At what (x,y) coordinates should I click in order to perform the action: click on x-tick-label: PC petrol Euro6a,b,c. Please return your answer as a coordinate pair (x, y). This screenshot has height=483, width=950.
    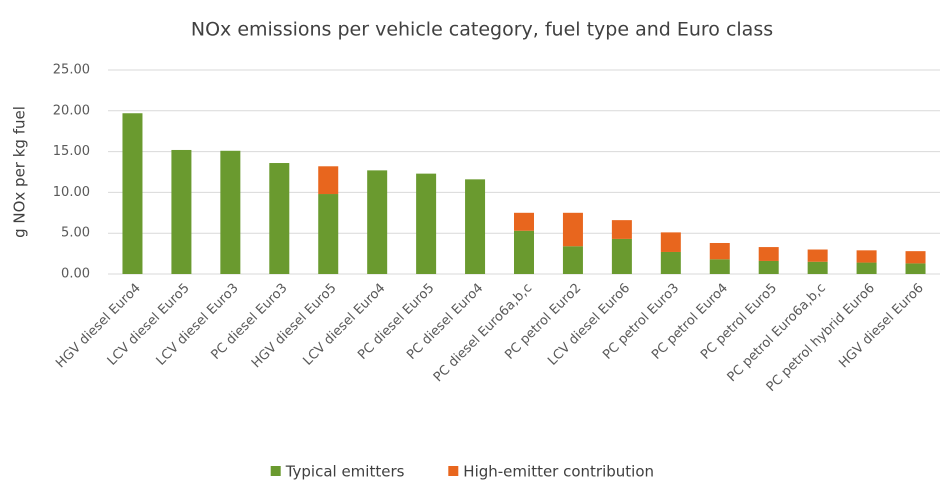
    Looking at the image, I should click on (777, 333).